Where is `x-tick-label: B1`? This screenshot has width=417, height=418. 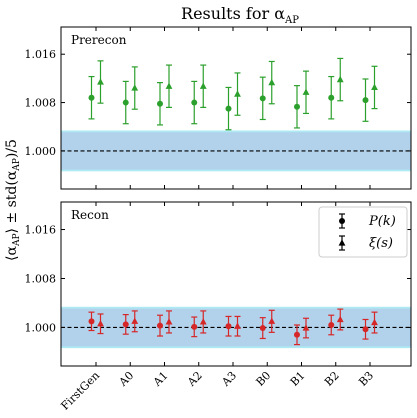
x-tick-label: B1 is located at coordinates (298, 379).